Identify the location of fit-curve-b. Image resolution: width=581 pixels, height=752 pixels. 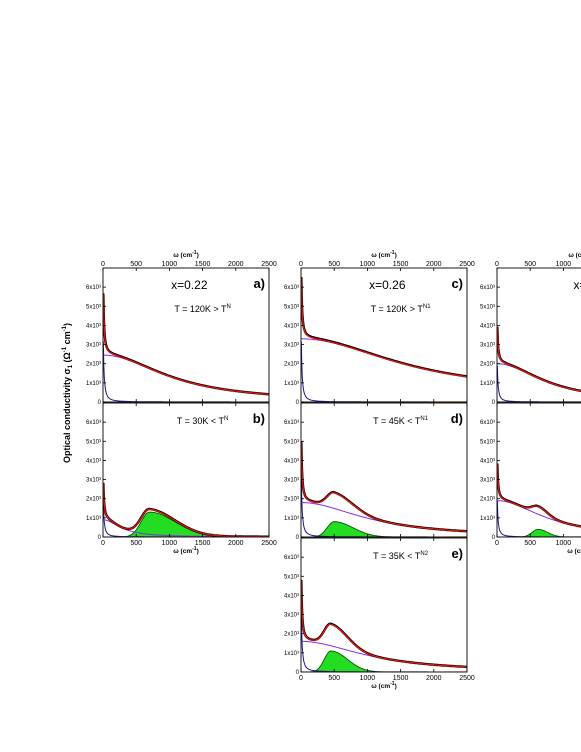
(186, 510).